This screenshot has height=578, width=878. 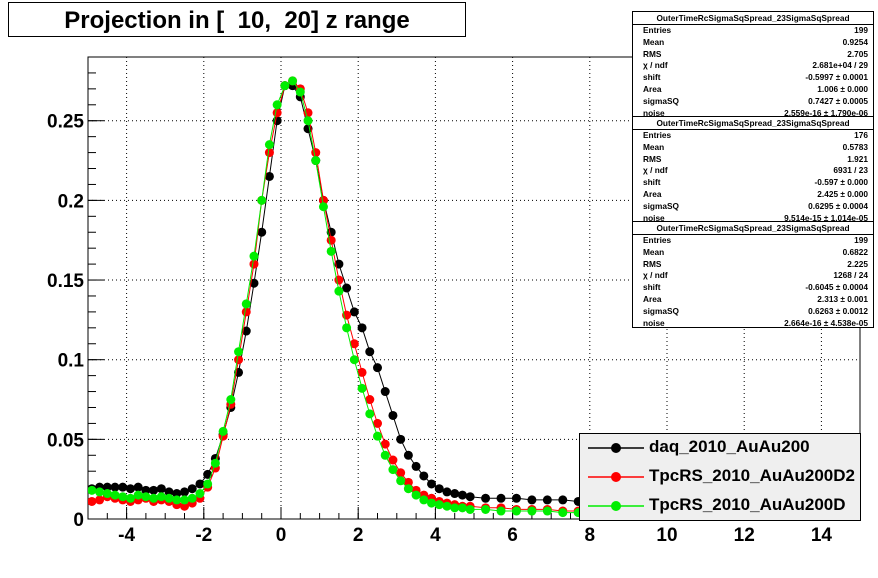 I want to click on x-tick-label: 12, so click(x=744, y=535).